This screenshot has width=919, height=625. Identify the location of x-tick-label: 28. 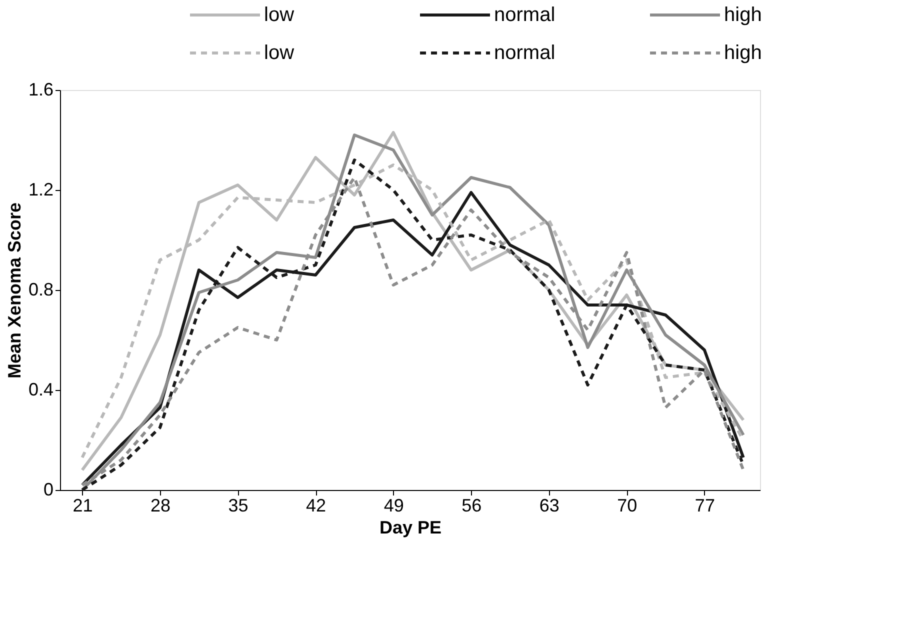
(160, 506).